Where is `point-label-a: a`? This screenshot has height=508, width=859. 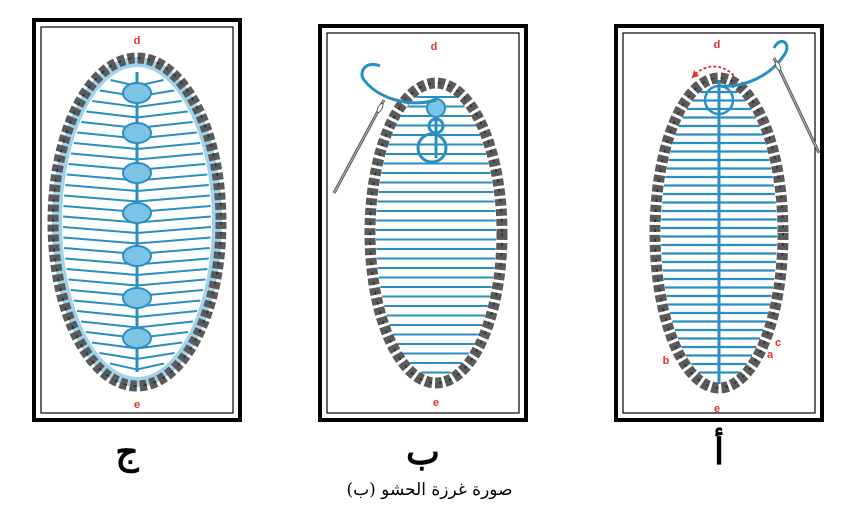 point-label-a: a is located at coordinates (770, 355).